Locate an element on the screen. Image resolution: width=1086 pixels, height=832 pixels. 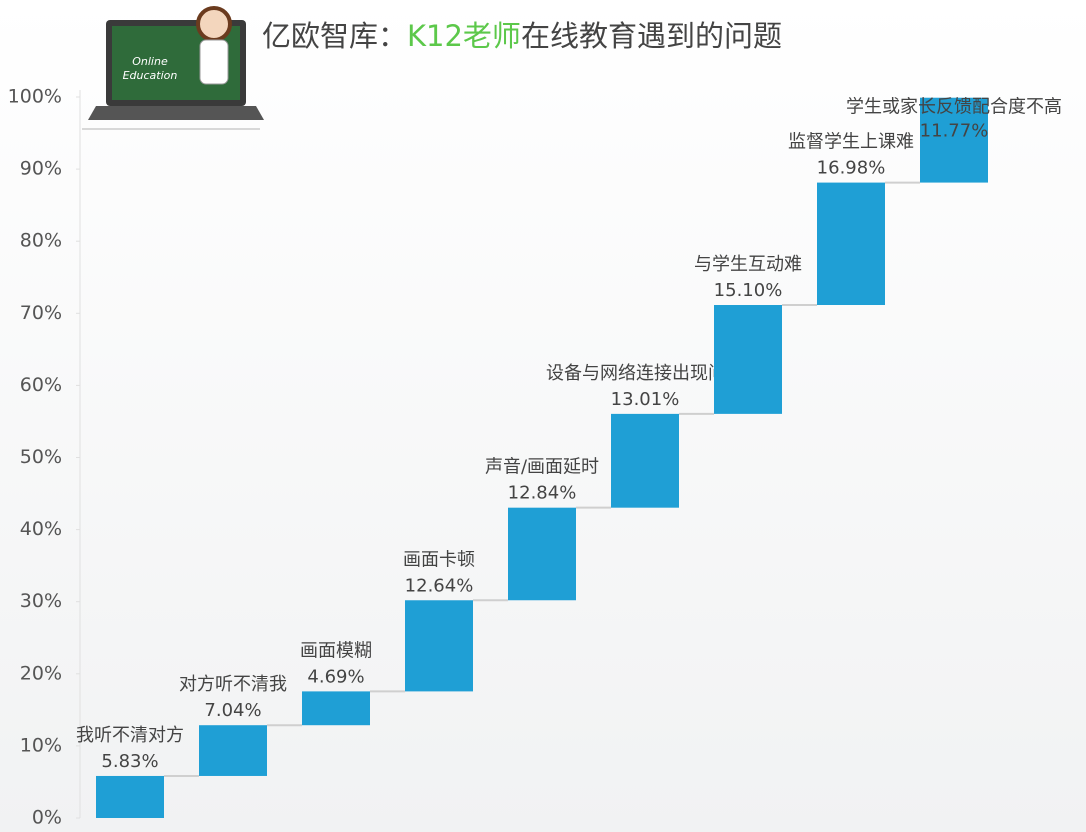
shelf is located at coordinates (171, 129).